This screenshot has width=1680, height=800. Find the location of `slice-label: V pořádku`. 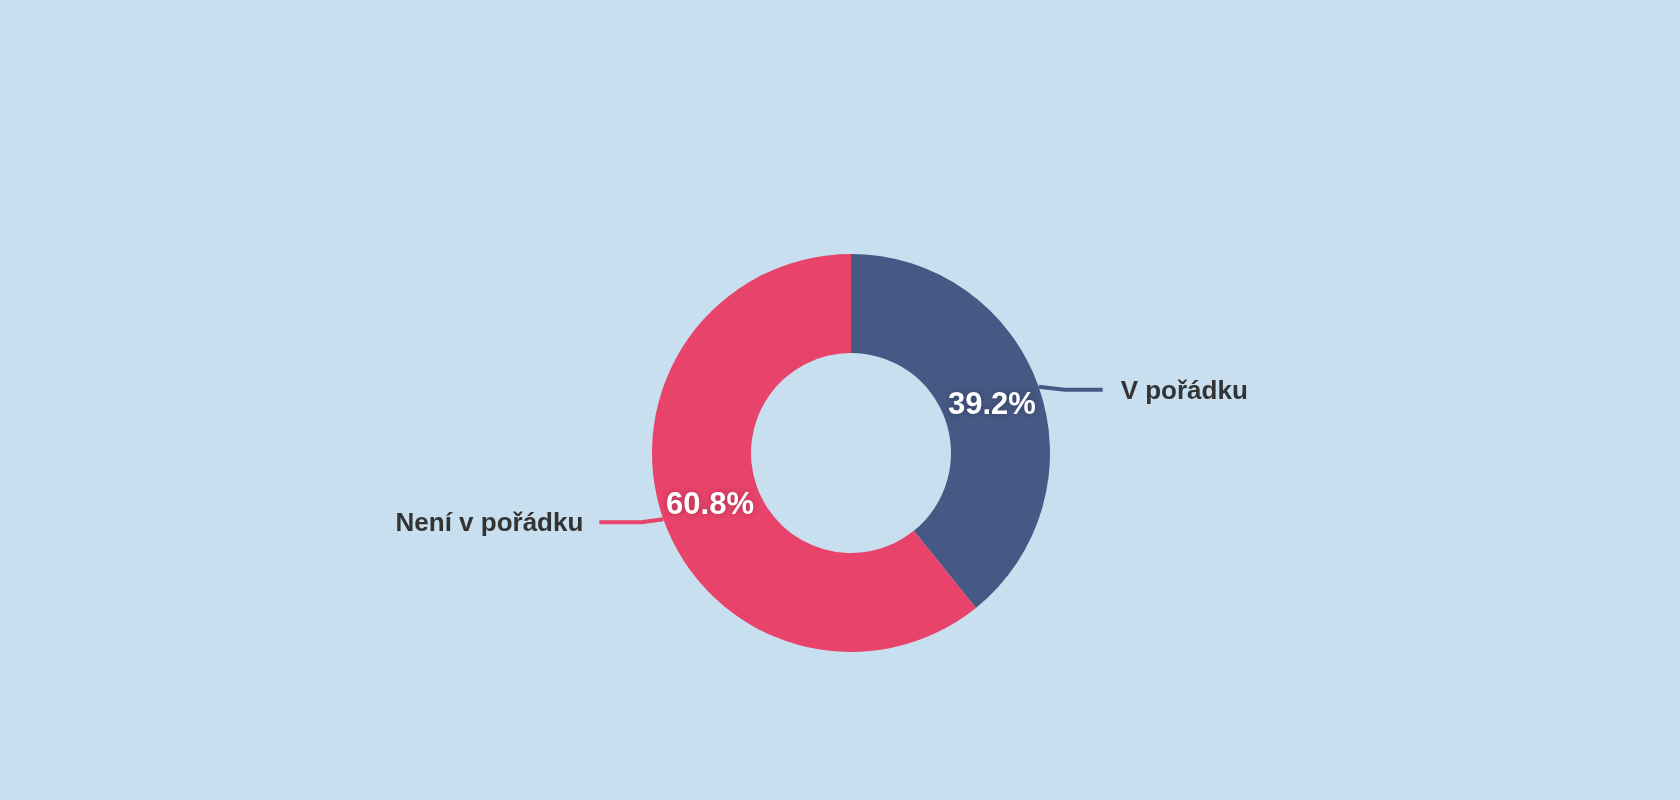

slice-label: V pořádku is located at coordinates (1184, 389).